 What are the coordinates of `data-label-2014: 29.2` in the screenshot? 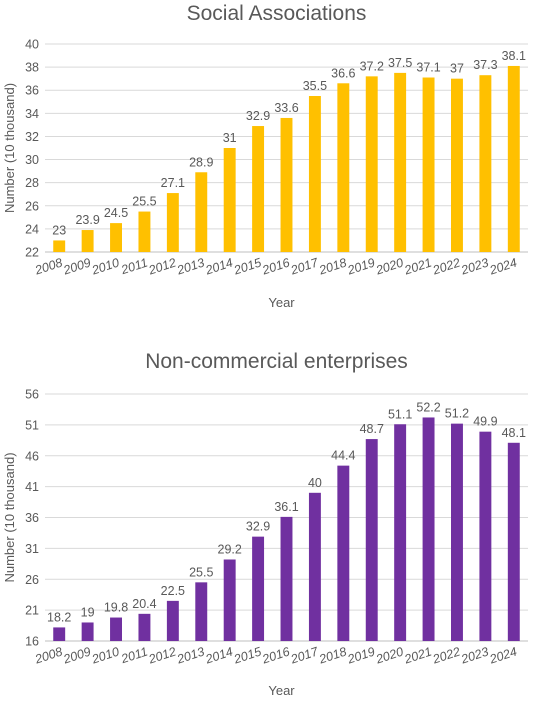 It's located at (230, 549).